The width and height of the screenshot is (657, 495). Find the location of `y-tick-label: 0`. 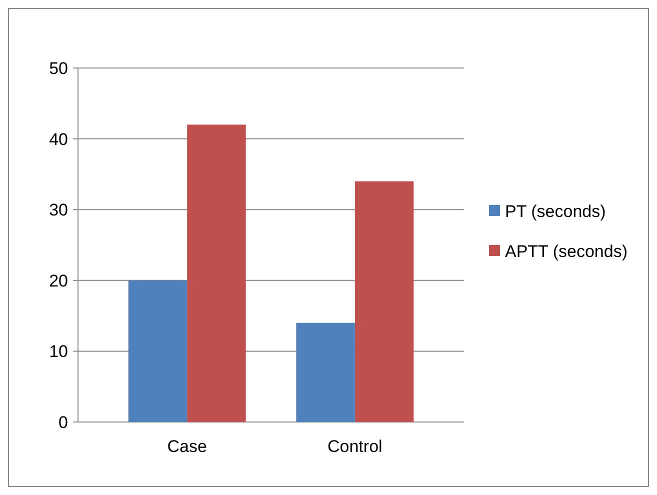

y-tick-label: 0 is located at coordinates (63, 422).